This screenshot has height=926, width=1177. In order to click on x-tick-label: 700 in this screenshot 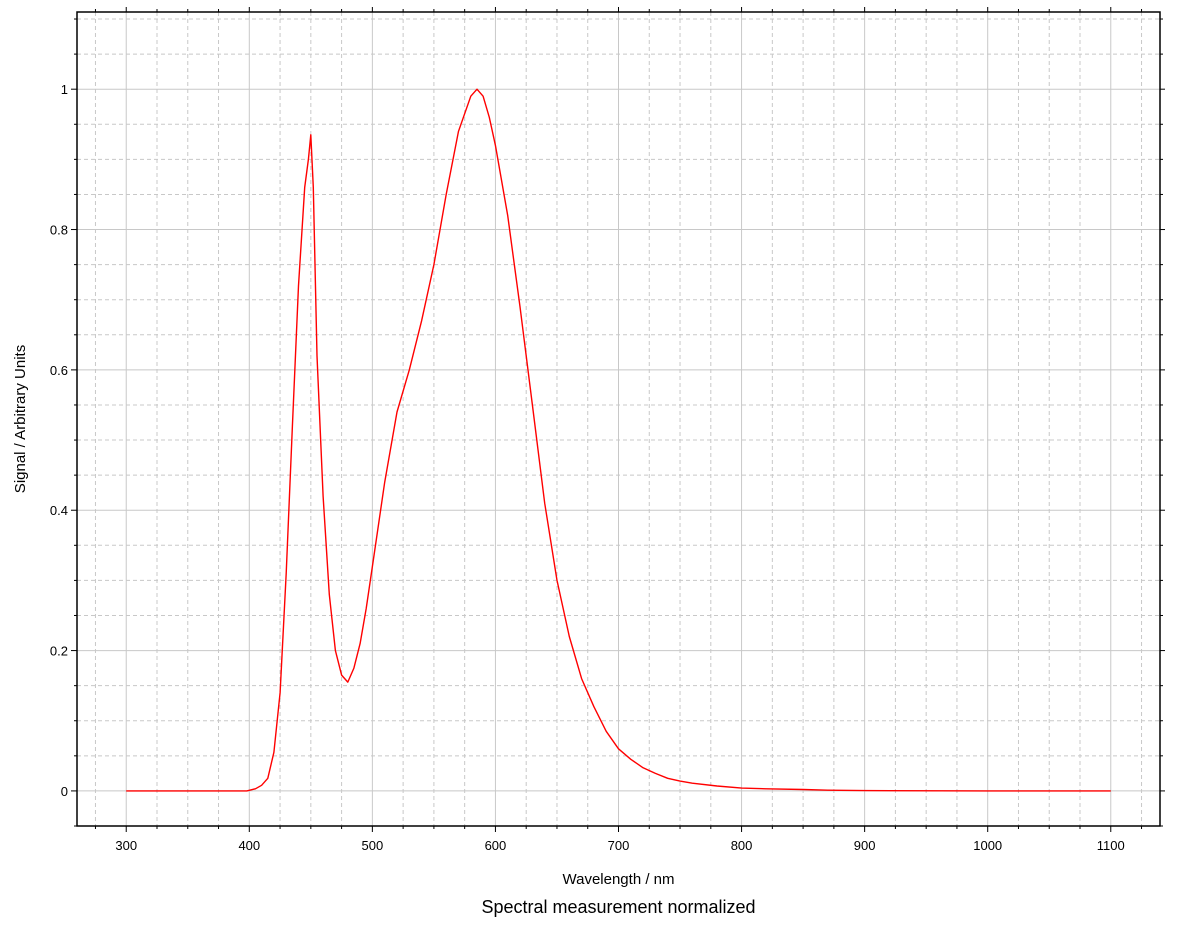, I will do `click(619, 845)`.